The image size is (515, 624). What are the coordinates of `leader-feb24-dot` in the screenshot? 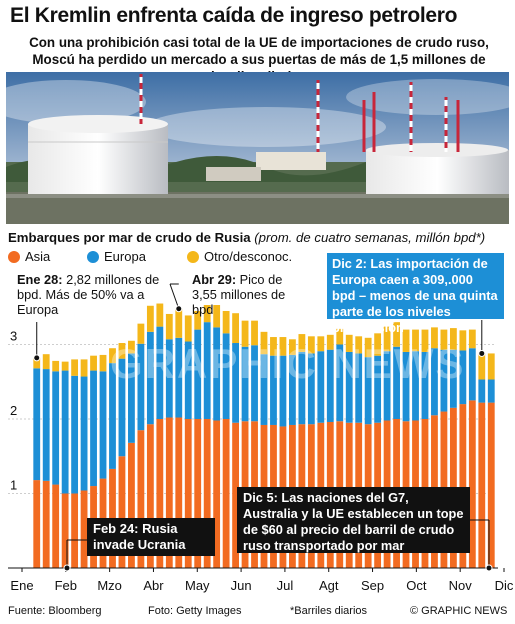 It's located at (67, 568).